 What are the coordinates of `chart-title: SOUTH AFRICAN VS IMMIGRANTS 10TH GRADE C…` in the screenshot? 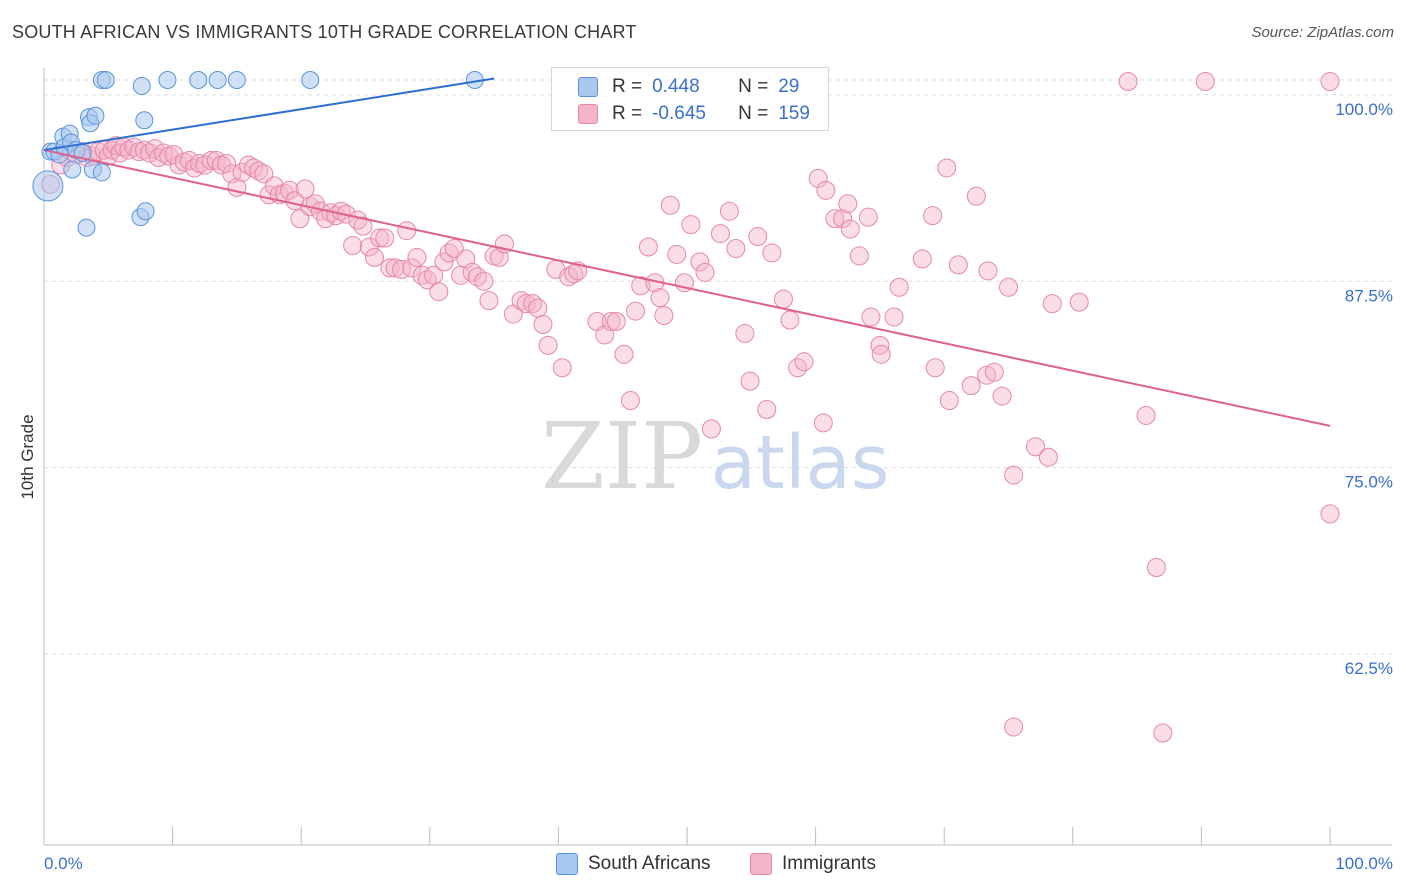 It's located at (324, 32).